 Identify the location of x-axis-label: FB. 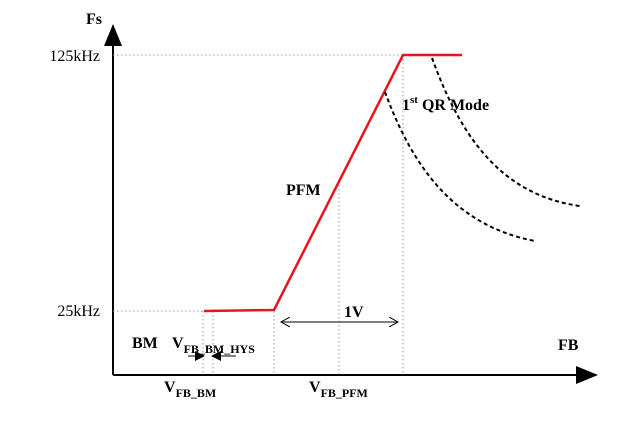
(568, 345).